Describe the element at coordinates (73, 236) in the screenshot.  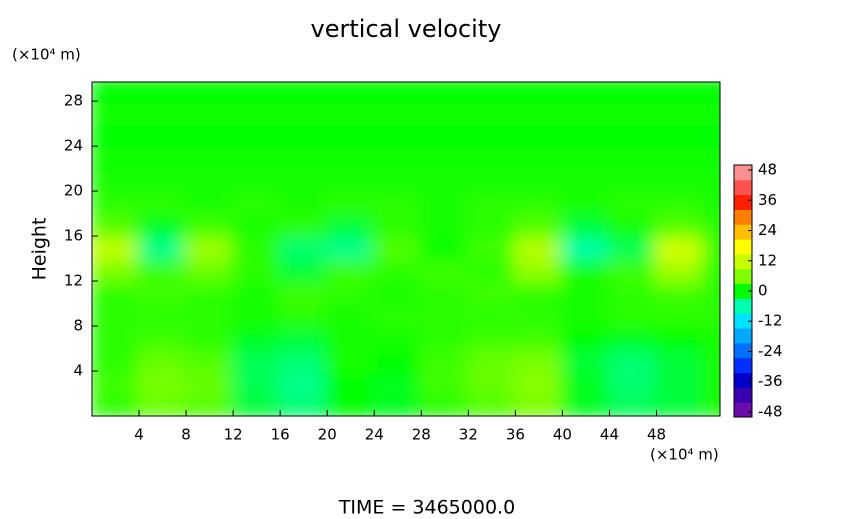
I see `y-tick-label: 16` at that location.